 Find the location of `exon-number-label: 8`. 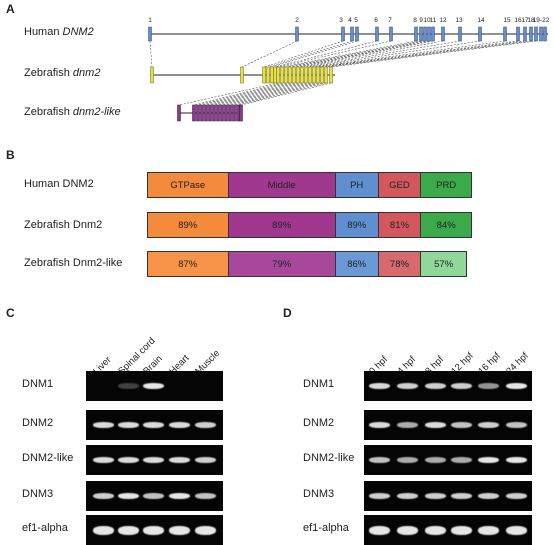

exon-number-label: 8 is located at coordinates (415, 20).